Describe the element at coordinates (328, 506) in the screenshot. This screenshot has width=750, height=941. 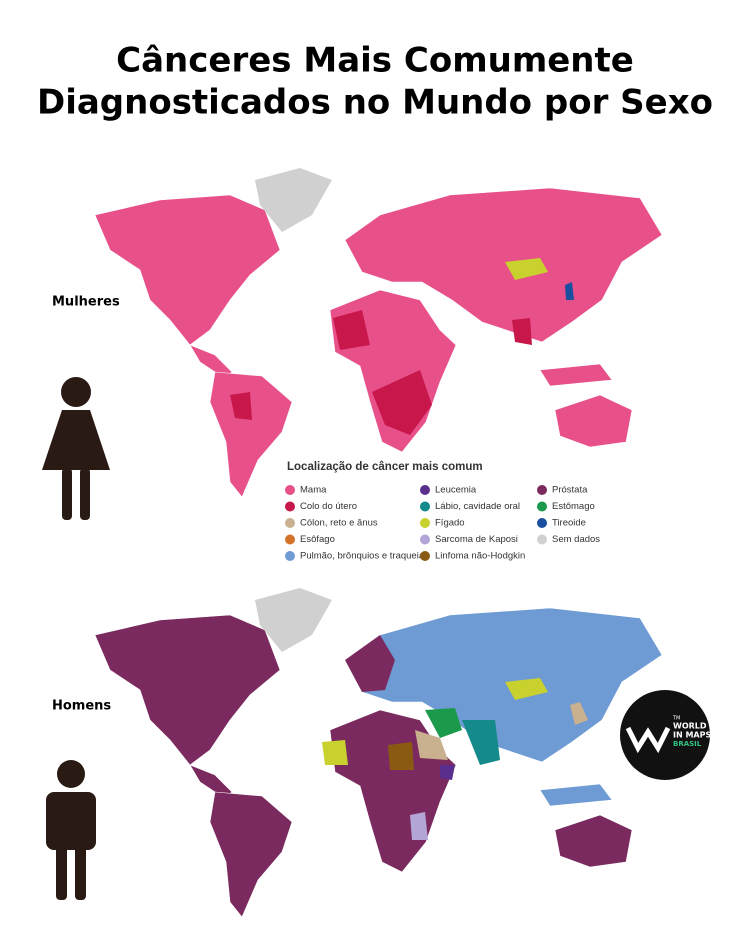
I see `legend-label: Colo do útero` at that location.